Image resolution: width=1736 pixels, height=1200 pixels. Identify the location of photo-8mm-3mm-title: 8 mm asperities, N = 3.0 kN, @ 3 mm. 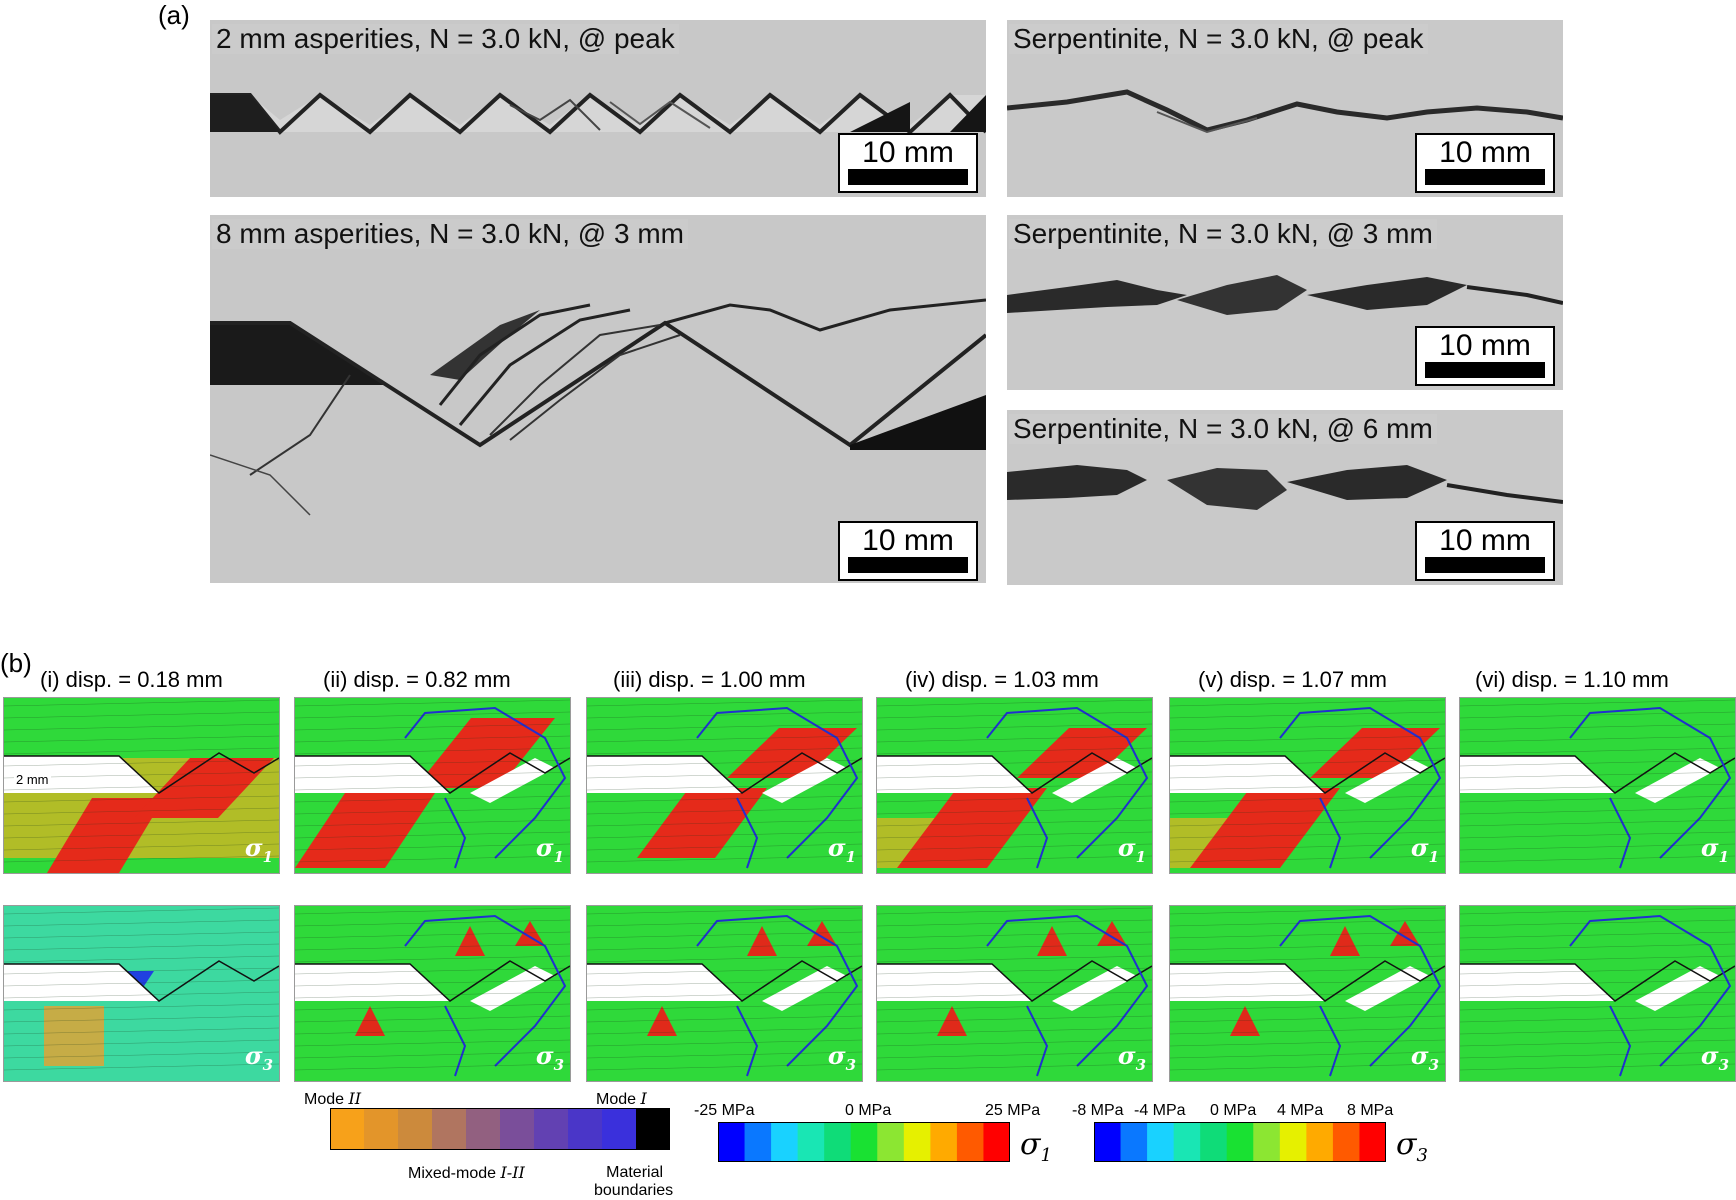
(450, 234).